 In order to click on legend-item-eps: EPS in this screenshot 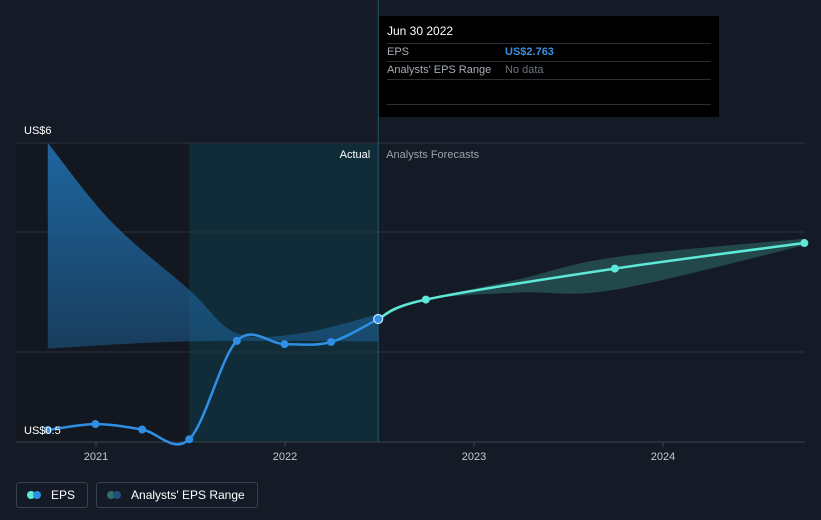, I will do `click(52, 495)`.